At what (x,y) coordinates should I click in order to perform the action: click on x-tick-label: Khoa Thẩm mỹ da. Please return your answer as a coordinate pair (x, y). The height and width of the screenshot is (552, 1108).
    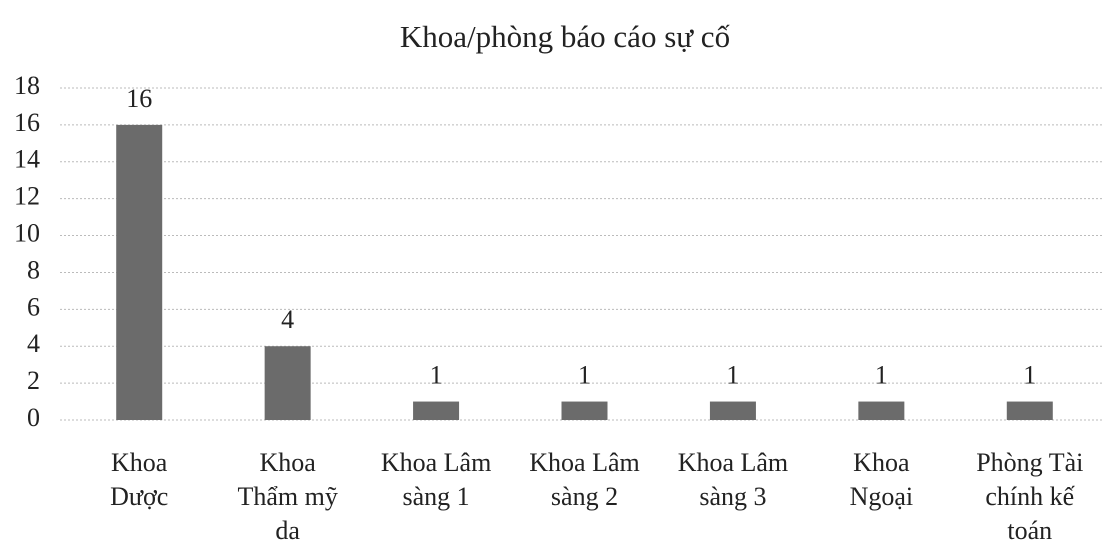
    Looking at the image, I should click on (287, 496).